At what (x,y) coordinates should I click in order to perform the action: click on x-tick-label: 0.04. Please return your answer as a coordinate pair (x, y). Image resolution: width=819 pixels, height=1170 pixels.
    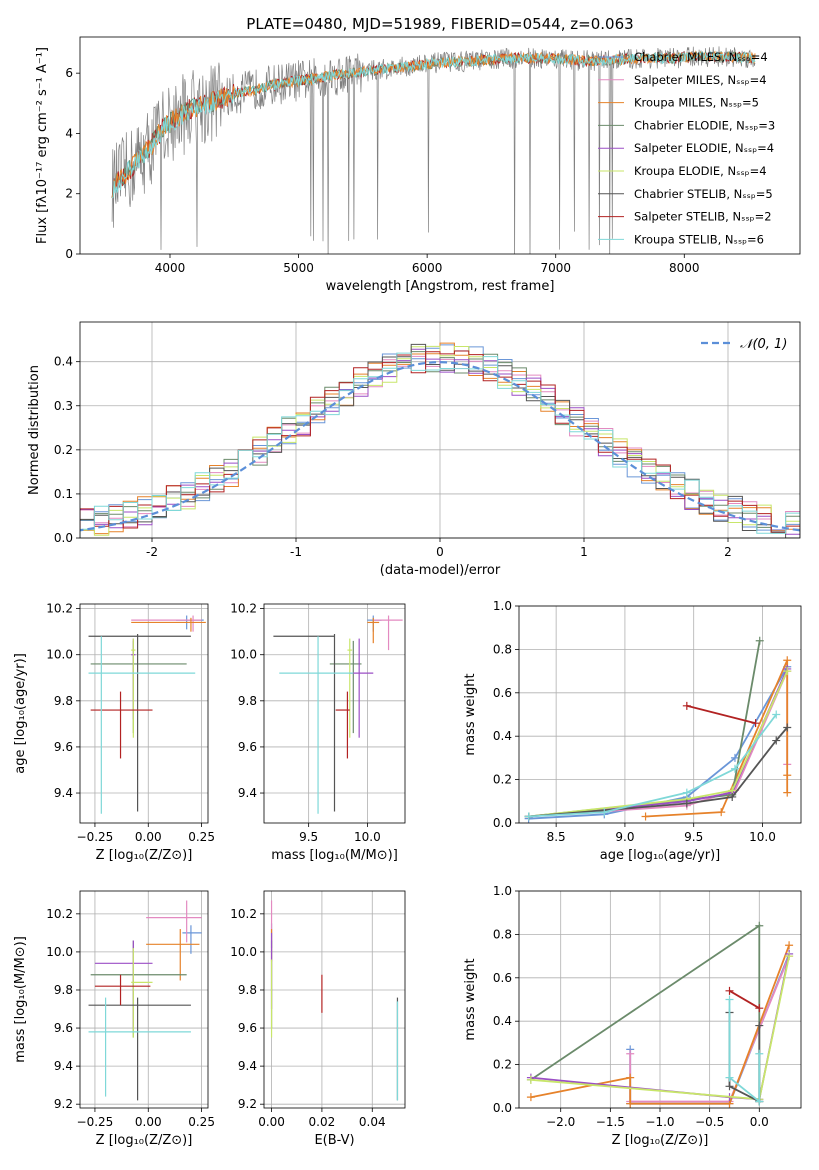
    Looking at the image, I should click on (372, 1122).